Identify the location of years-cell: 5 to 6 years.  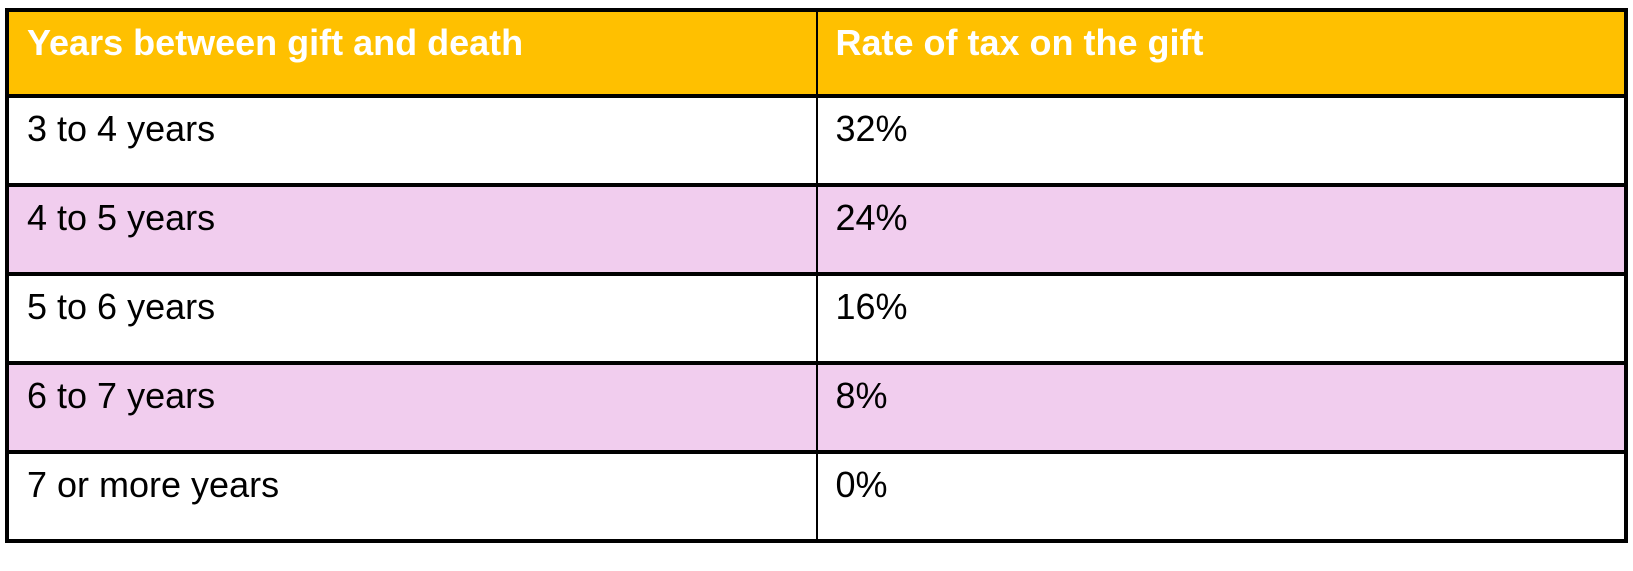
(412, 318).